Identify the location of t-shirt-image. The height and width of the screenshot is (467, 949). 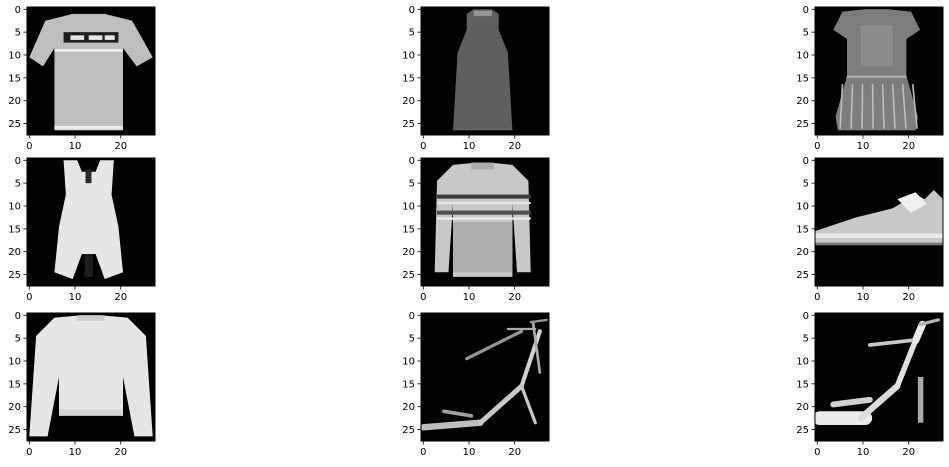
(91, 72).